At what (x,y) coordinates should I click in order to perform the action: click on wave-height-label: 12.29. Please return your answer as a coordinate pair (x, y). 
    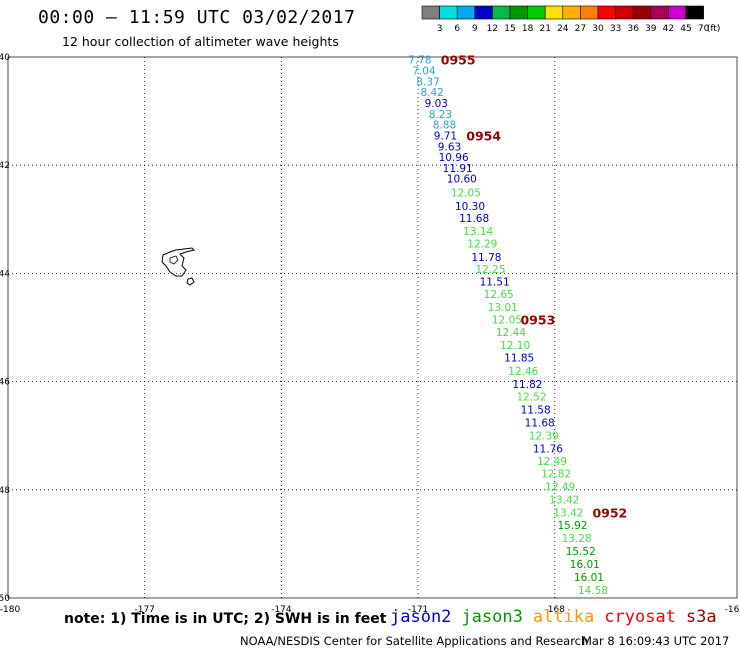
    Looking at the image, I should click on (482, 245).